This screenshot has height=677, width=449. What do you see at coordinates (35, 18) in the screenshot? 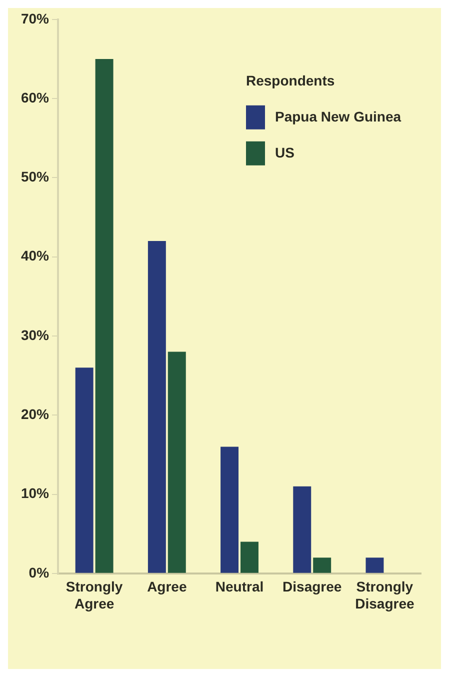
I see `y-tick-label: 70%` at bounding box center [35, 18].